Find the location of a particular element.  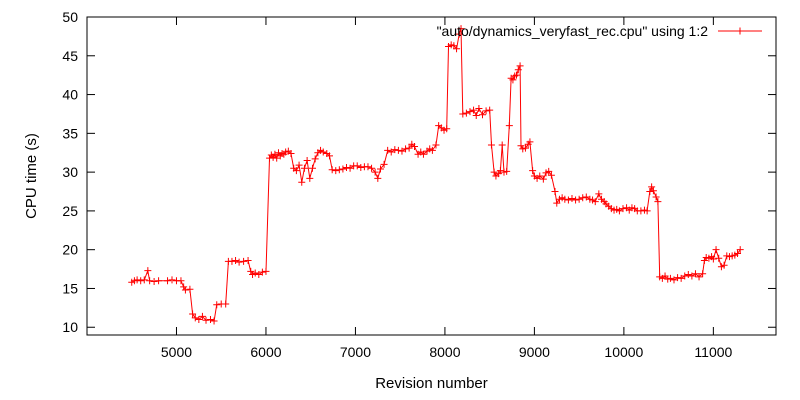

x-tick-label: 9000 is located at coordinates (534, 352).